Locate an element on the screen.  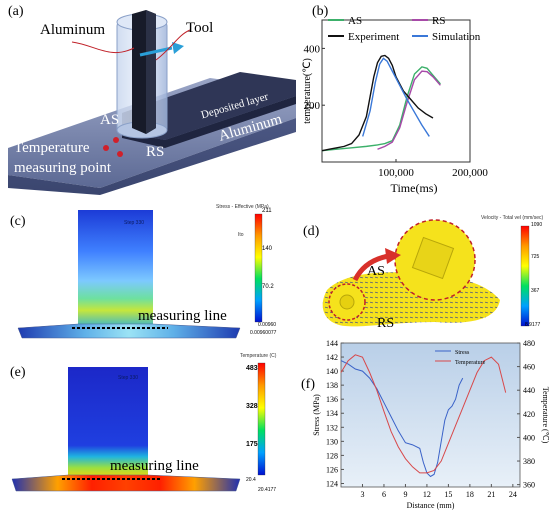
legend-tick-d-0: 1090 is located at coordinates (537, 225).